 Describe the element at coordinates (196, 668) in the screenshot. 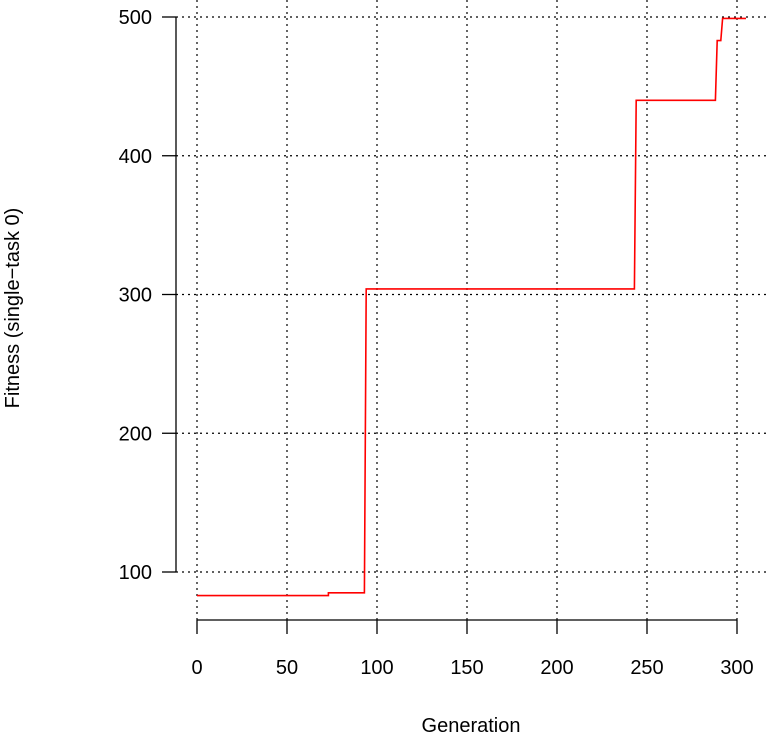

I see `x-tick-label: 0` at that location.